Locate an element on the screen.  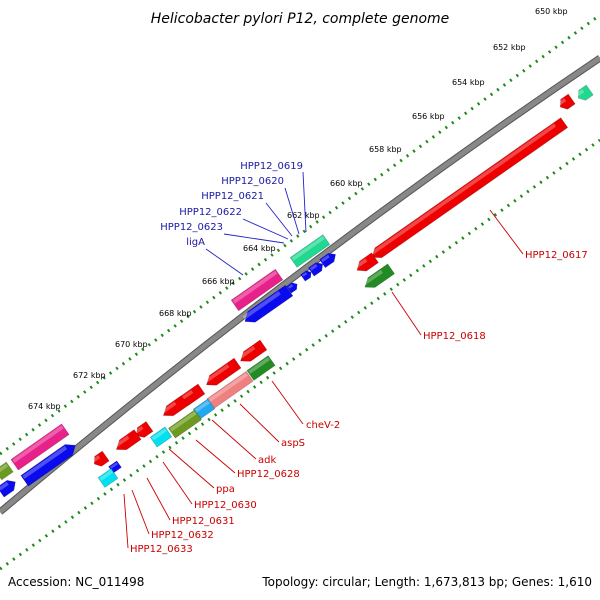
gene-label: HPP12_0618 is located at coordinates (454, 336).